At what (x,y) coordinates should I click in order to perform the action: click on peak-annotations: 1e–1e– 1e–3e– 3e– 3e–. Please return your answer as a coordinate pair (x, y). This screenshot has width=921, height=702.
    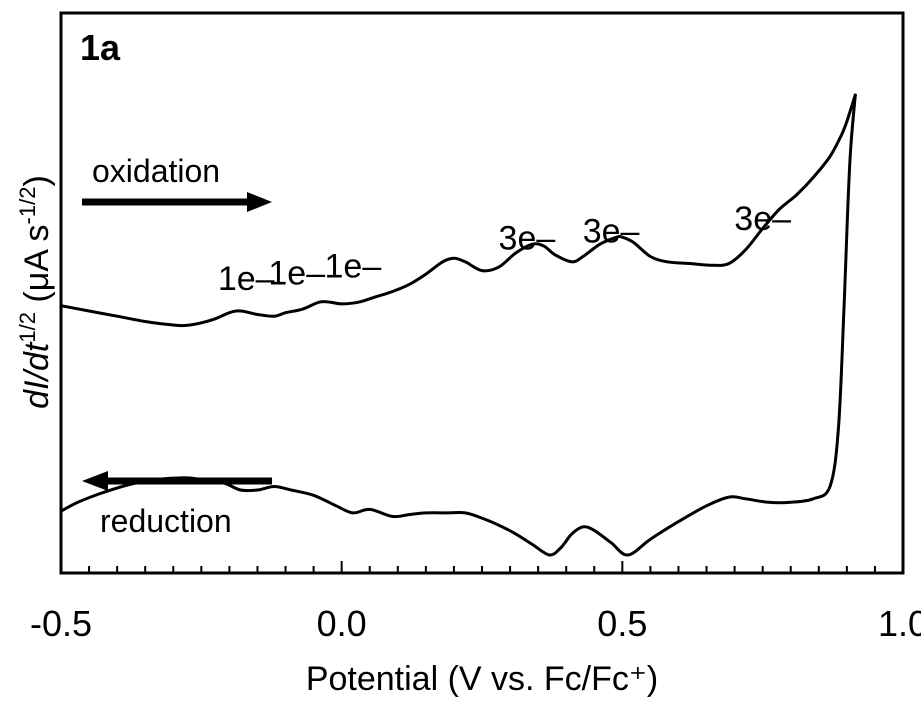
    Looking at the image, I should click on (504, 249).